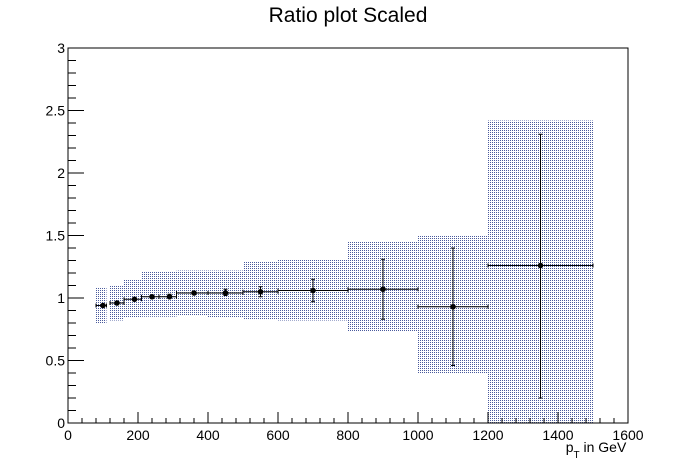 This screenshot has width=696, height=472. I want to click on x-axis-title-main: p, so click(570, 447).